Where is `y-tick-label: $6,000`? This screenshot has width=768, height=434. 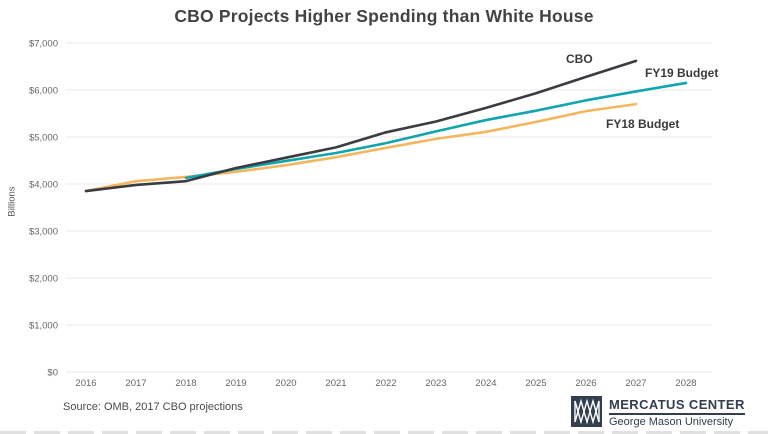 y-tick-label: $6,000 is located at coordinates (43, 91).